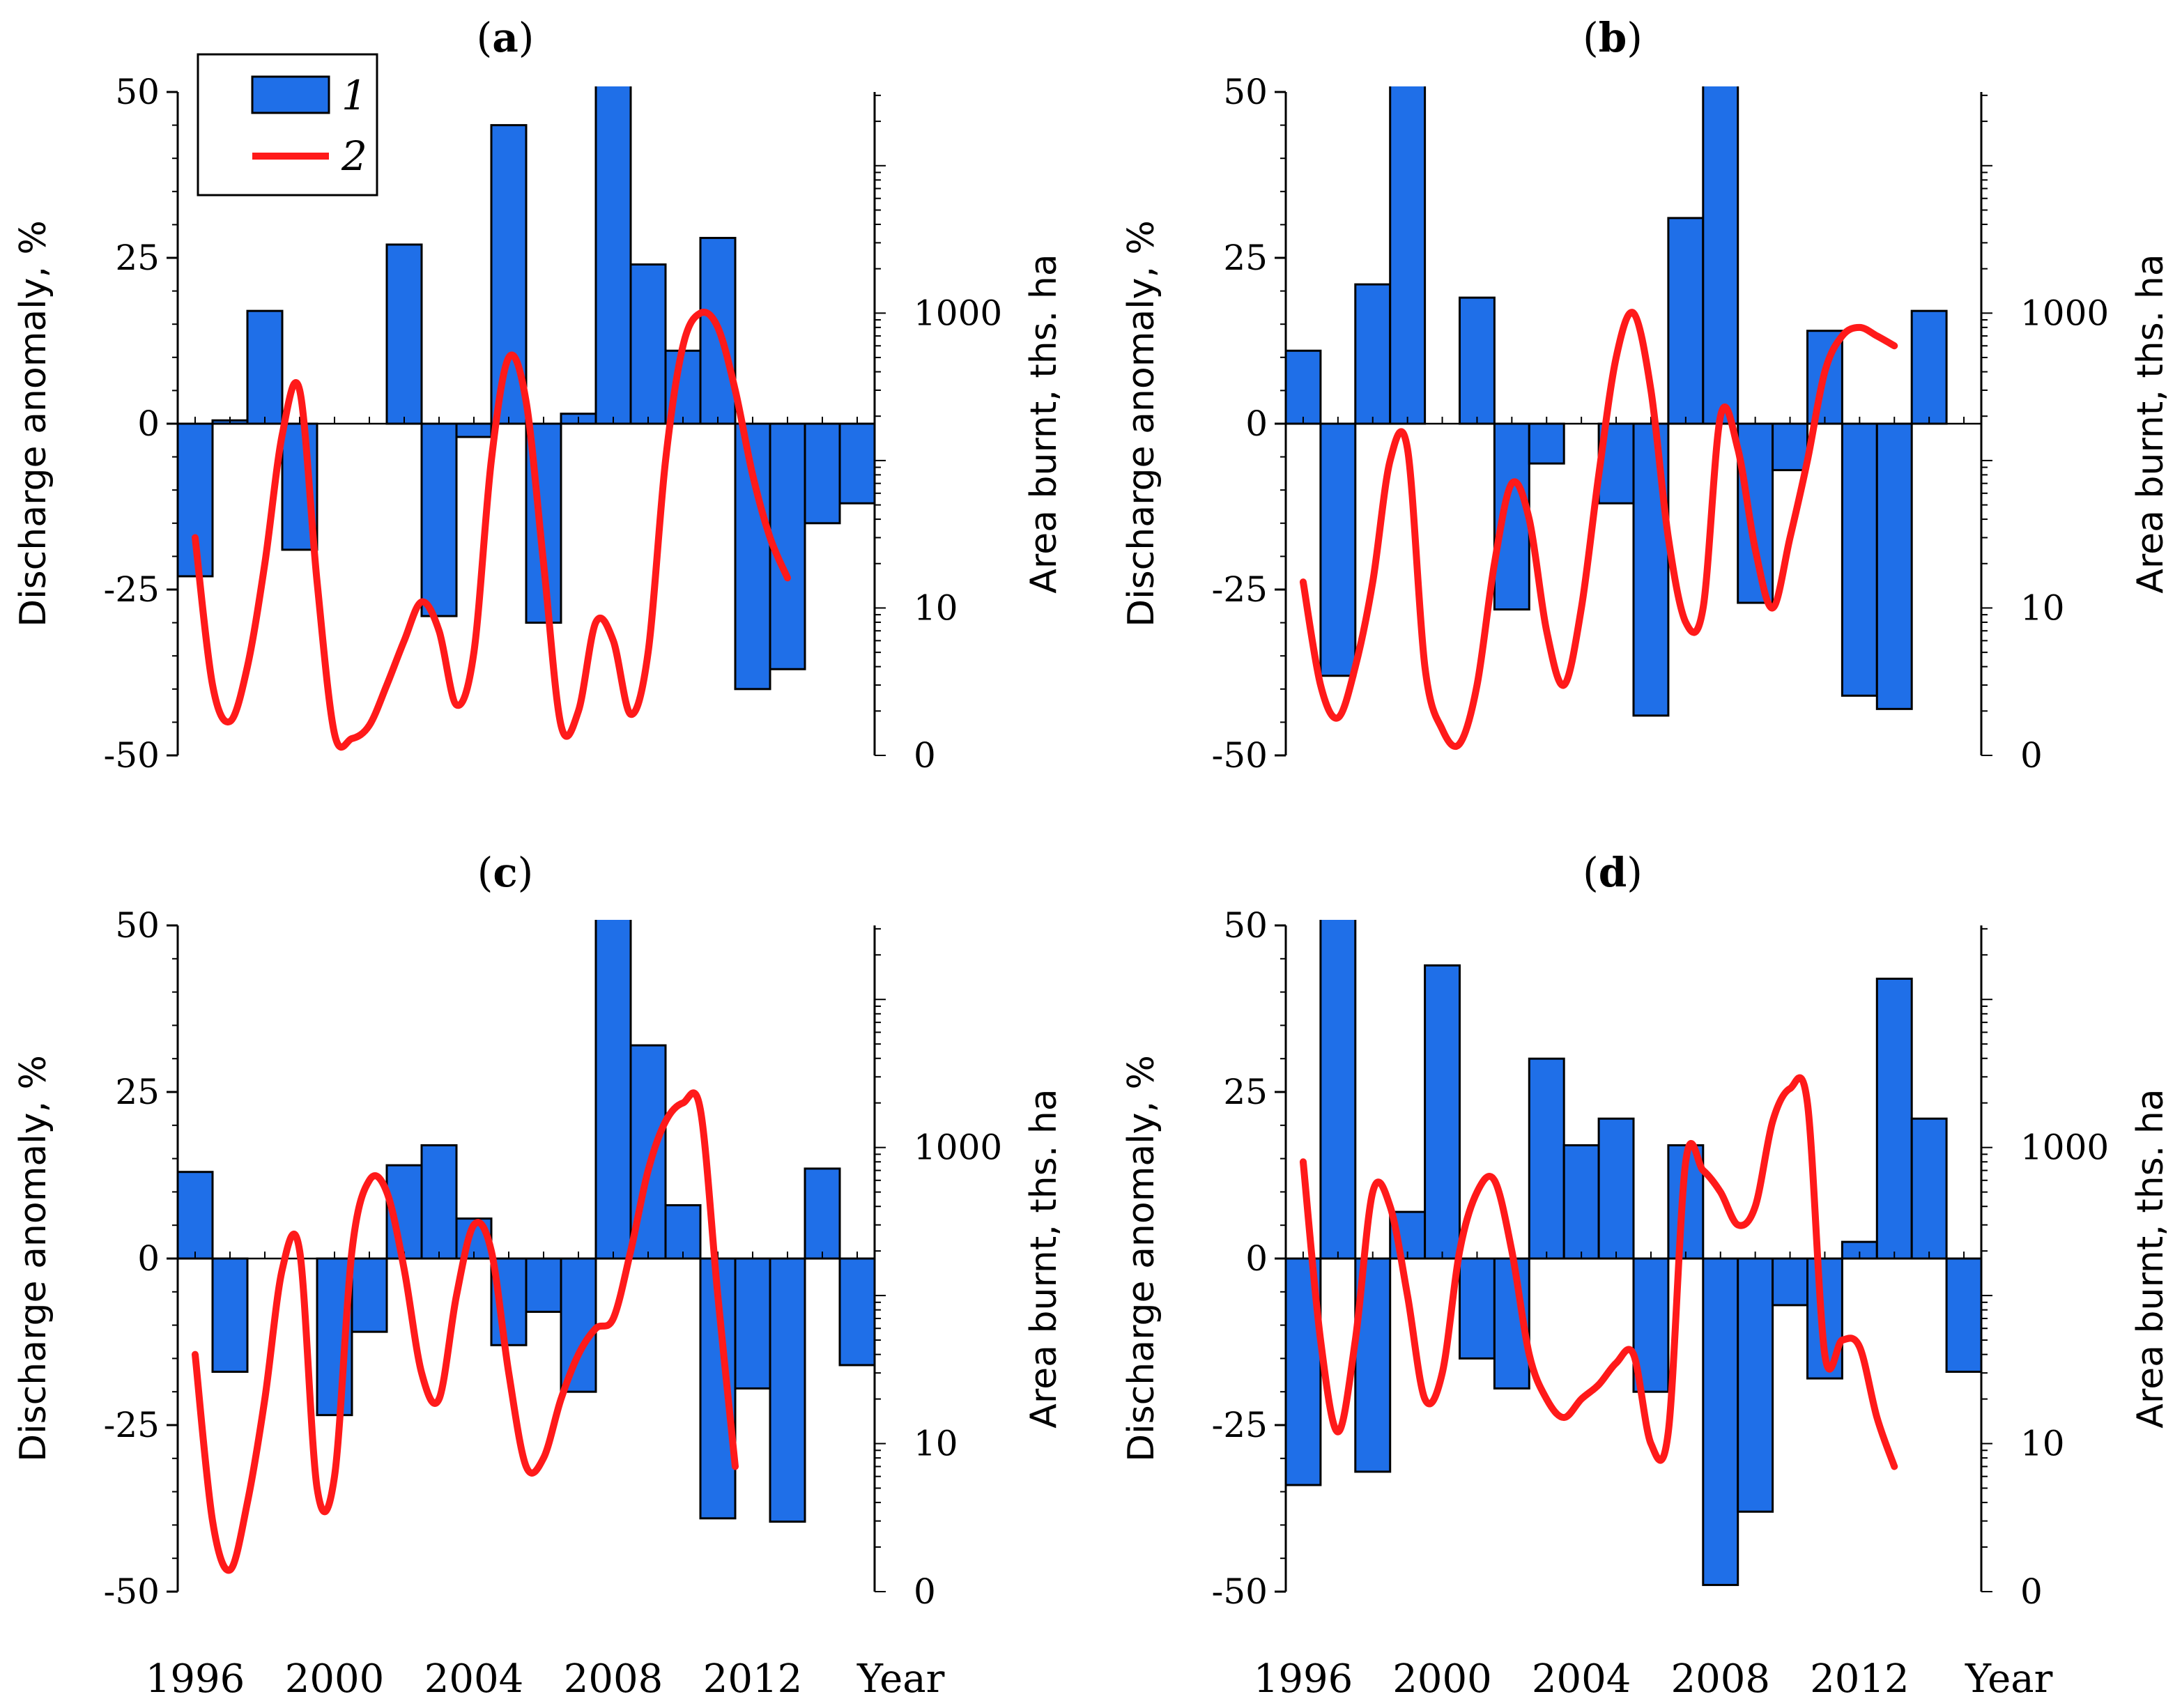 This screenshot has height=1708, width=2182. I want to click on x-axis-title-right: Year, so click(2009, 1679).